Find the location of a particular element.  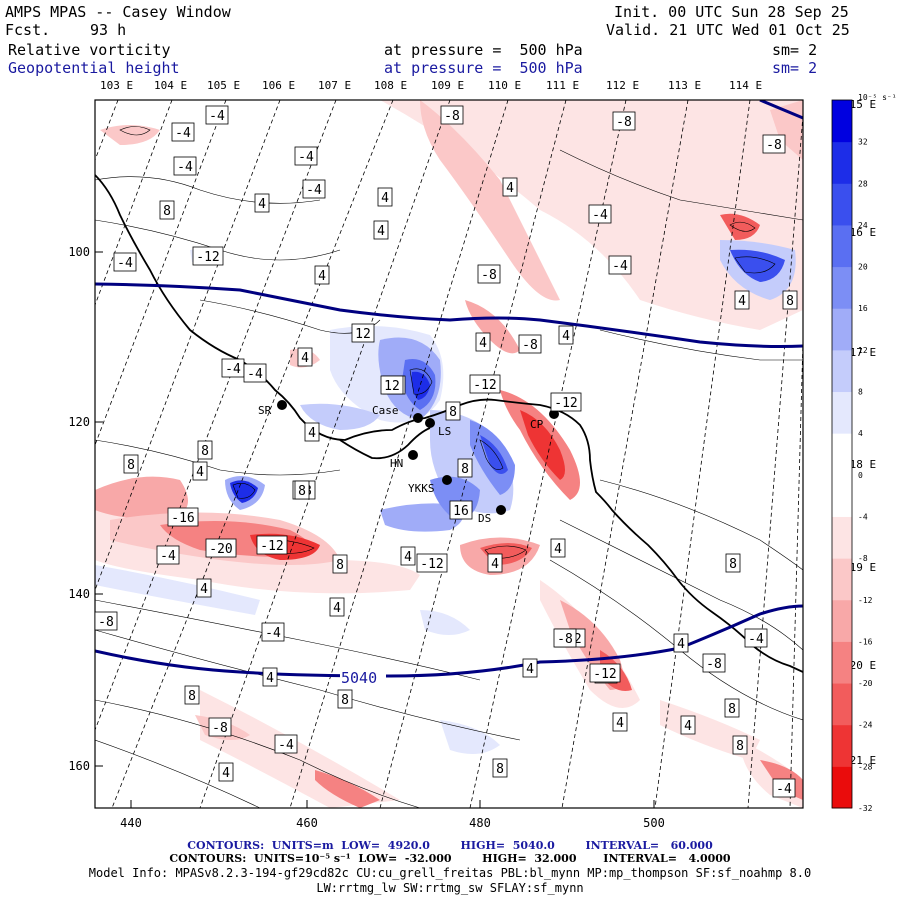

colorbar-tick-label: 8 is located at coordinates (860, 392).